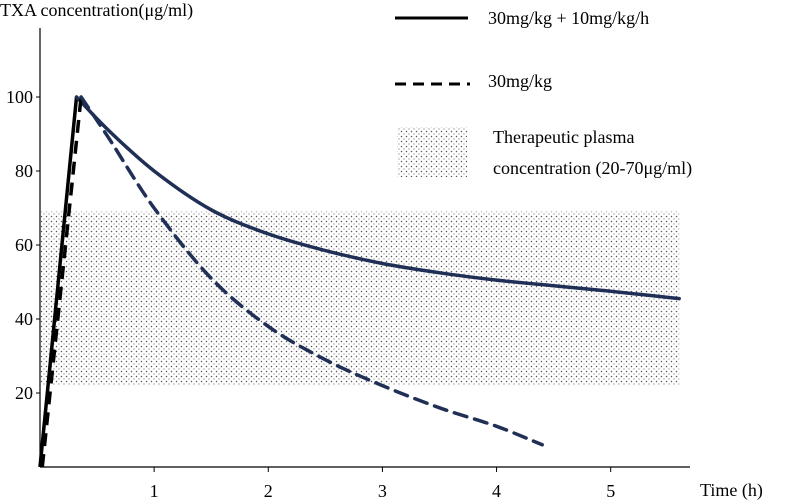 The width and height of the screenshot is (786, 504). What do you see at coordinates (268, 491) in the screenshot?
I see `x-tick-label: 2` at bounding box center [268, 491].